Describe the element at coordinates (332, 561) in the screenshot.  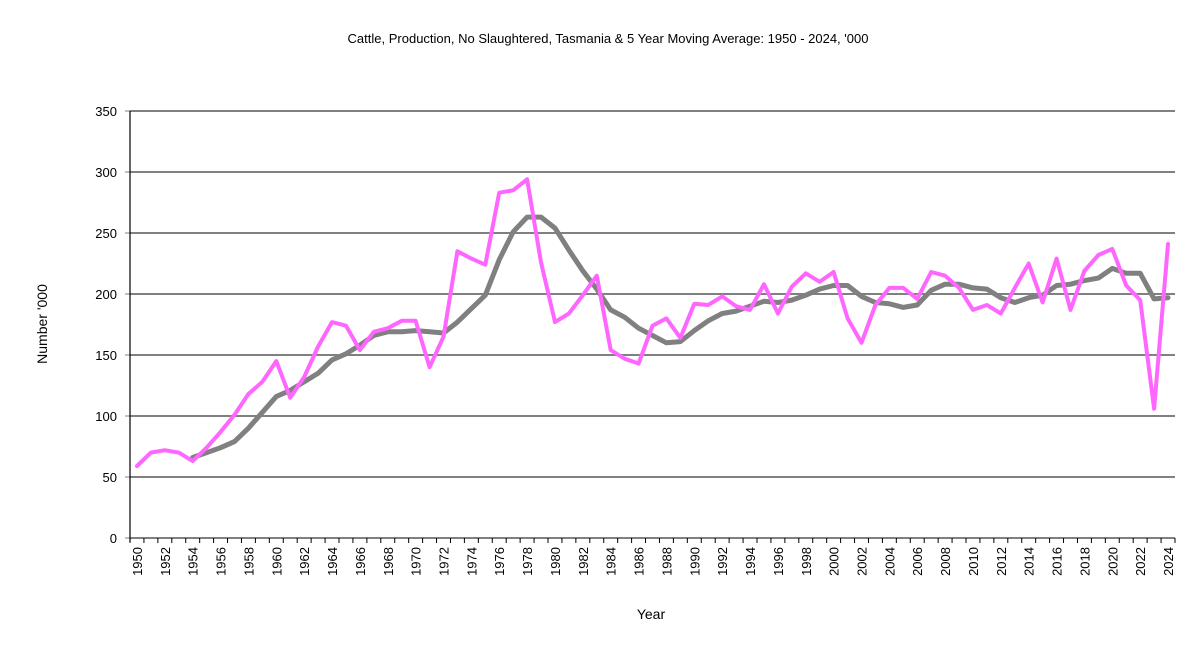
I see `x-tick-label: 1964` at that location.